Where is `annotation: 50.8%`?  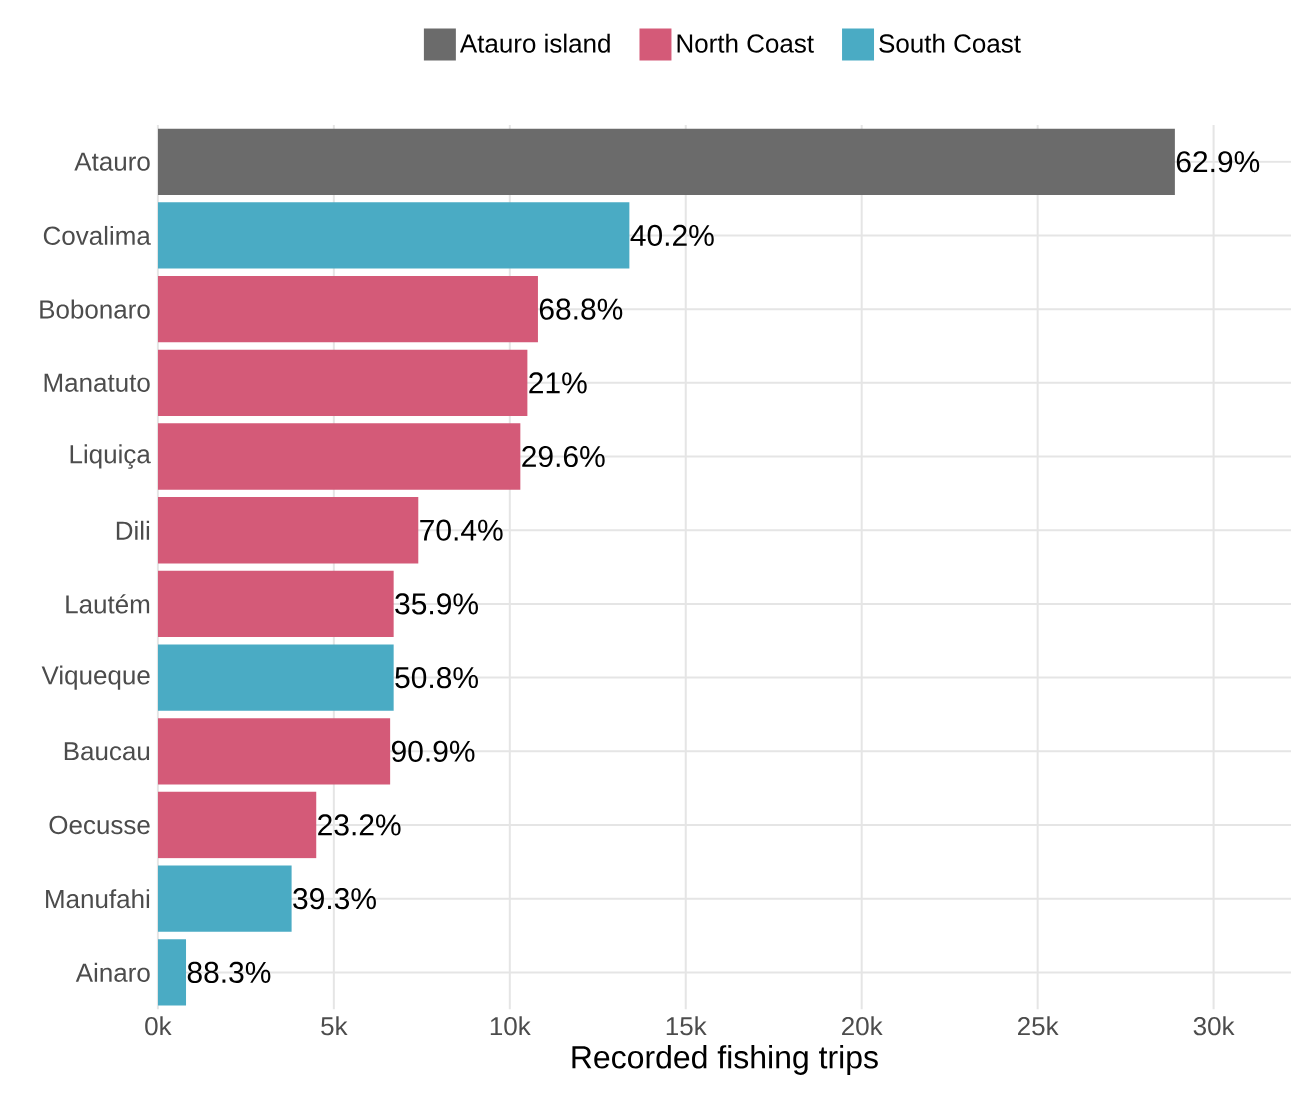
annotation: 50.8% is located at coordinates (436, 677).